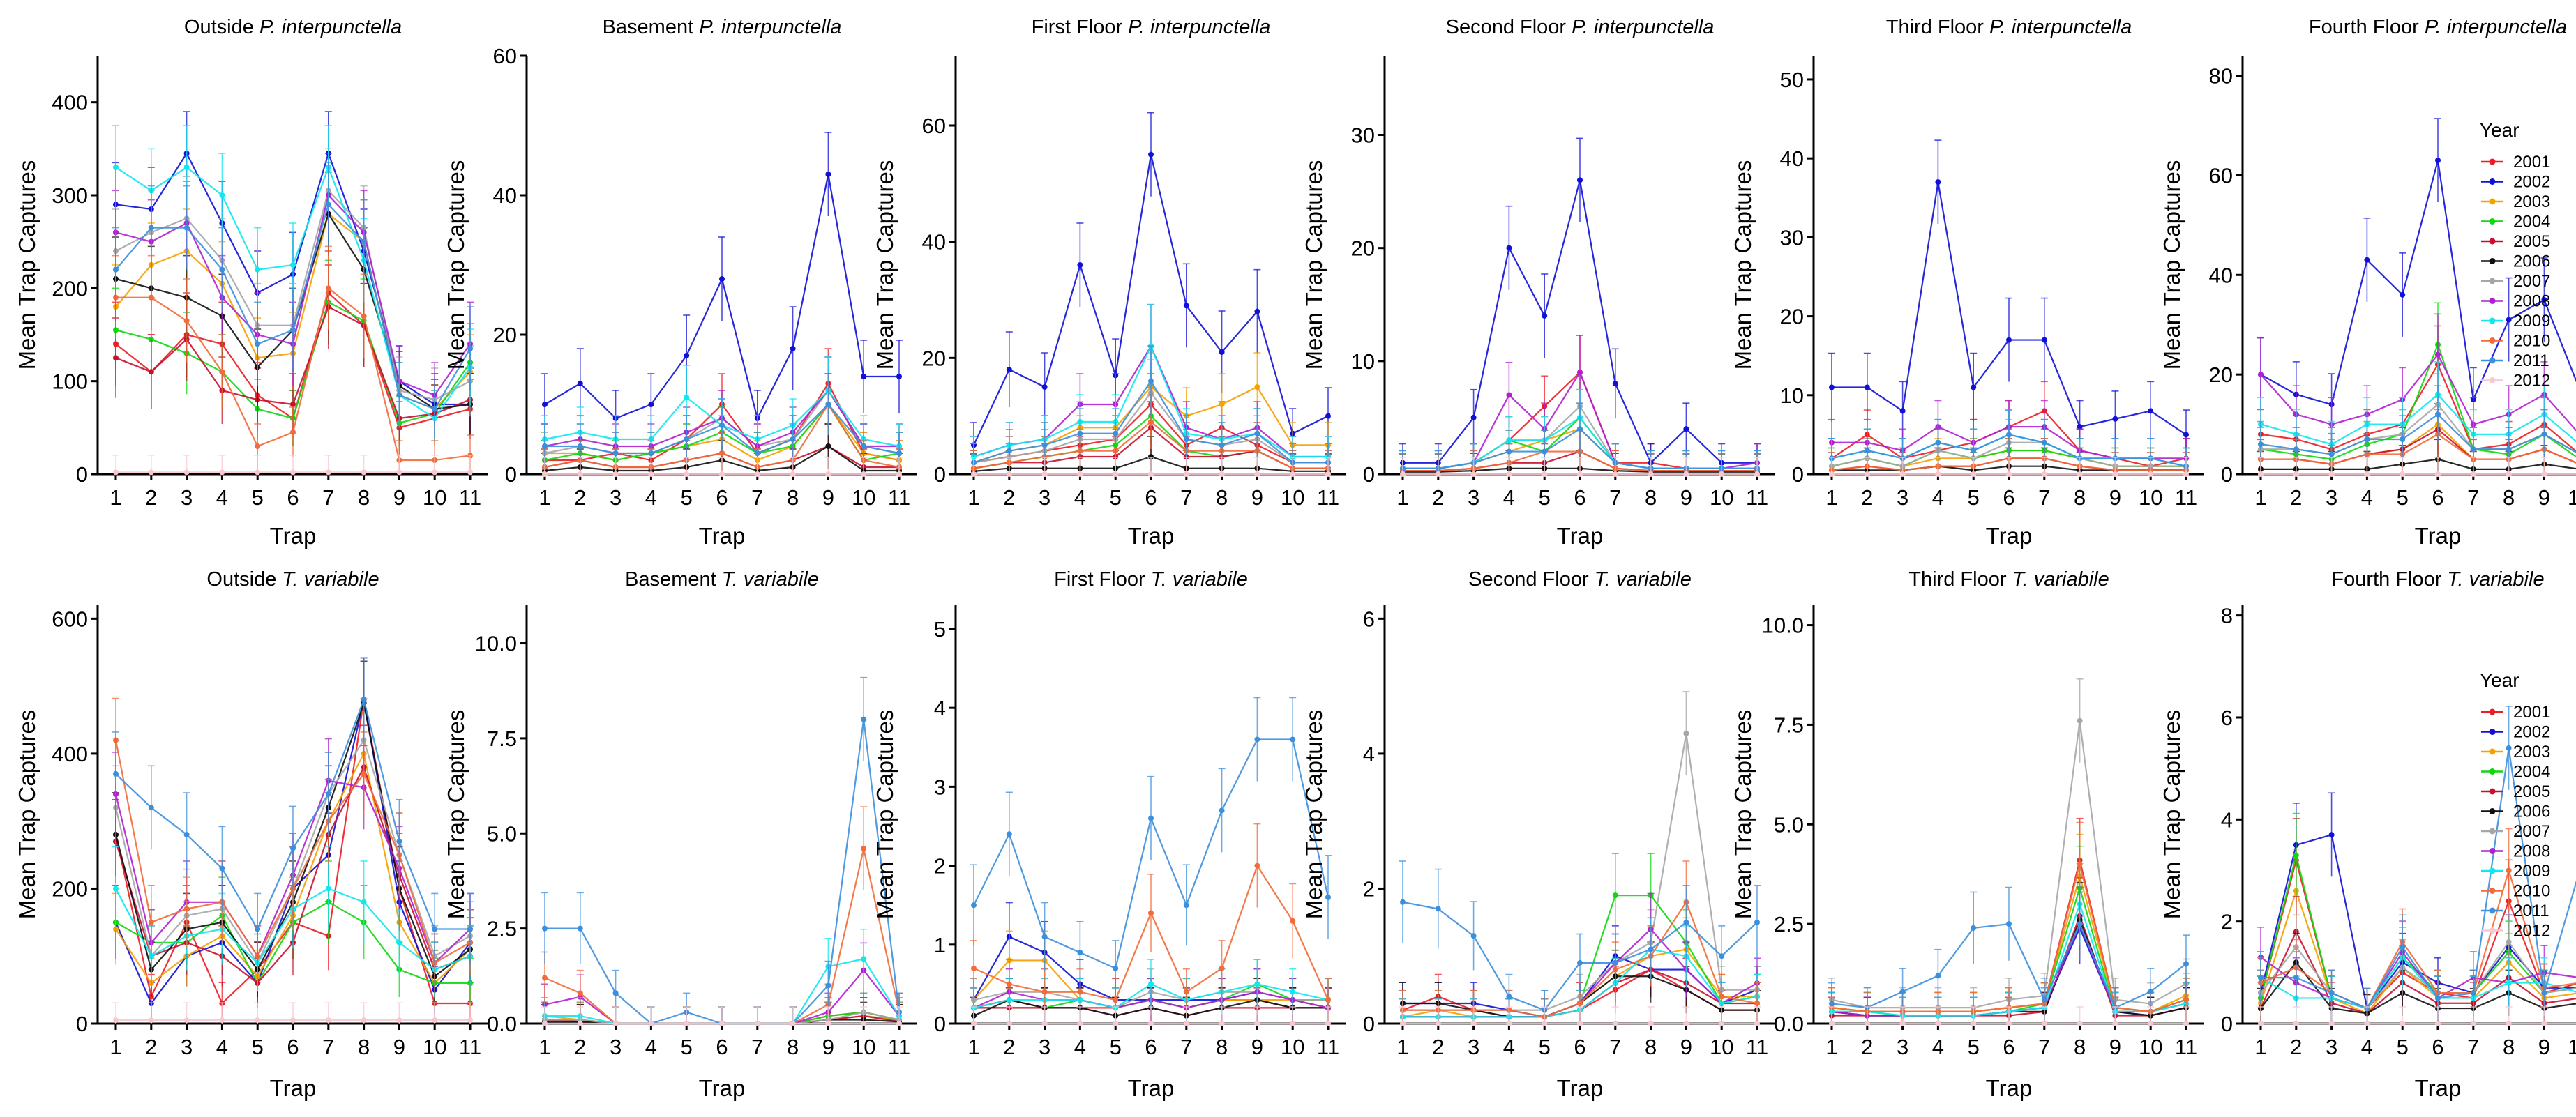  Describe the element at coordinates (1531, 579) in the screenshot. I see `panel-title-location: Second Floor` at that location.